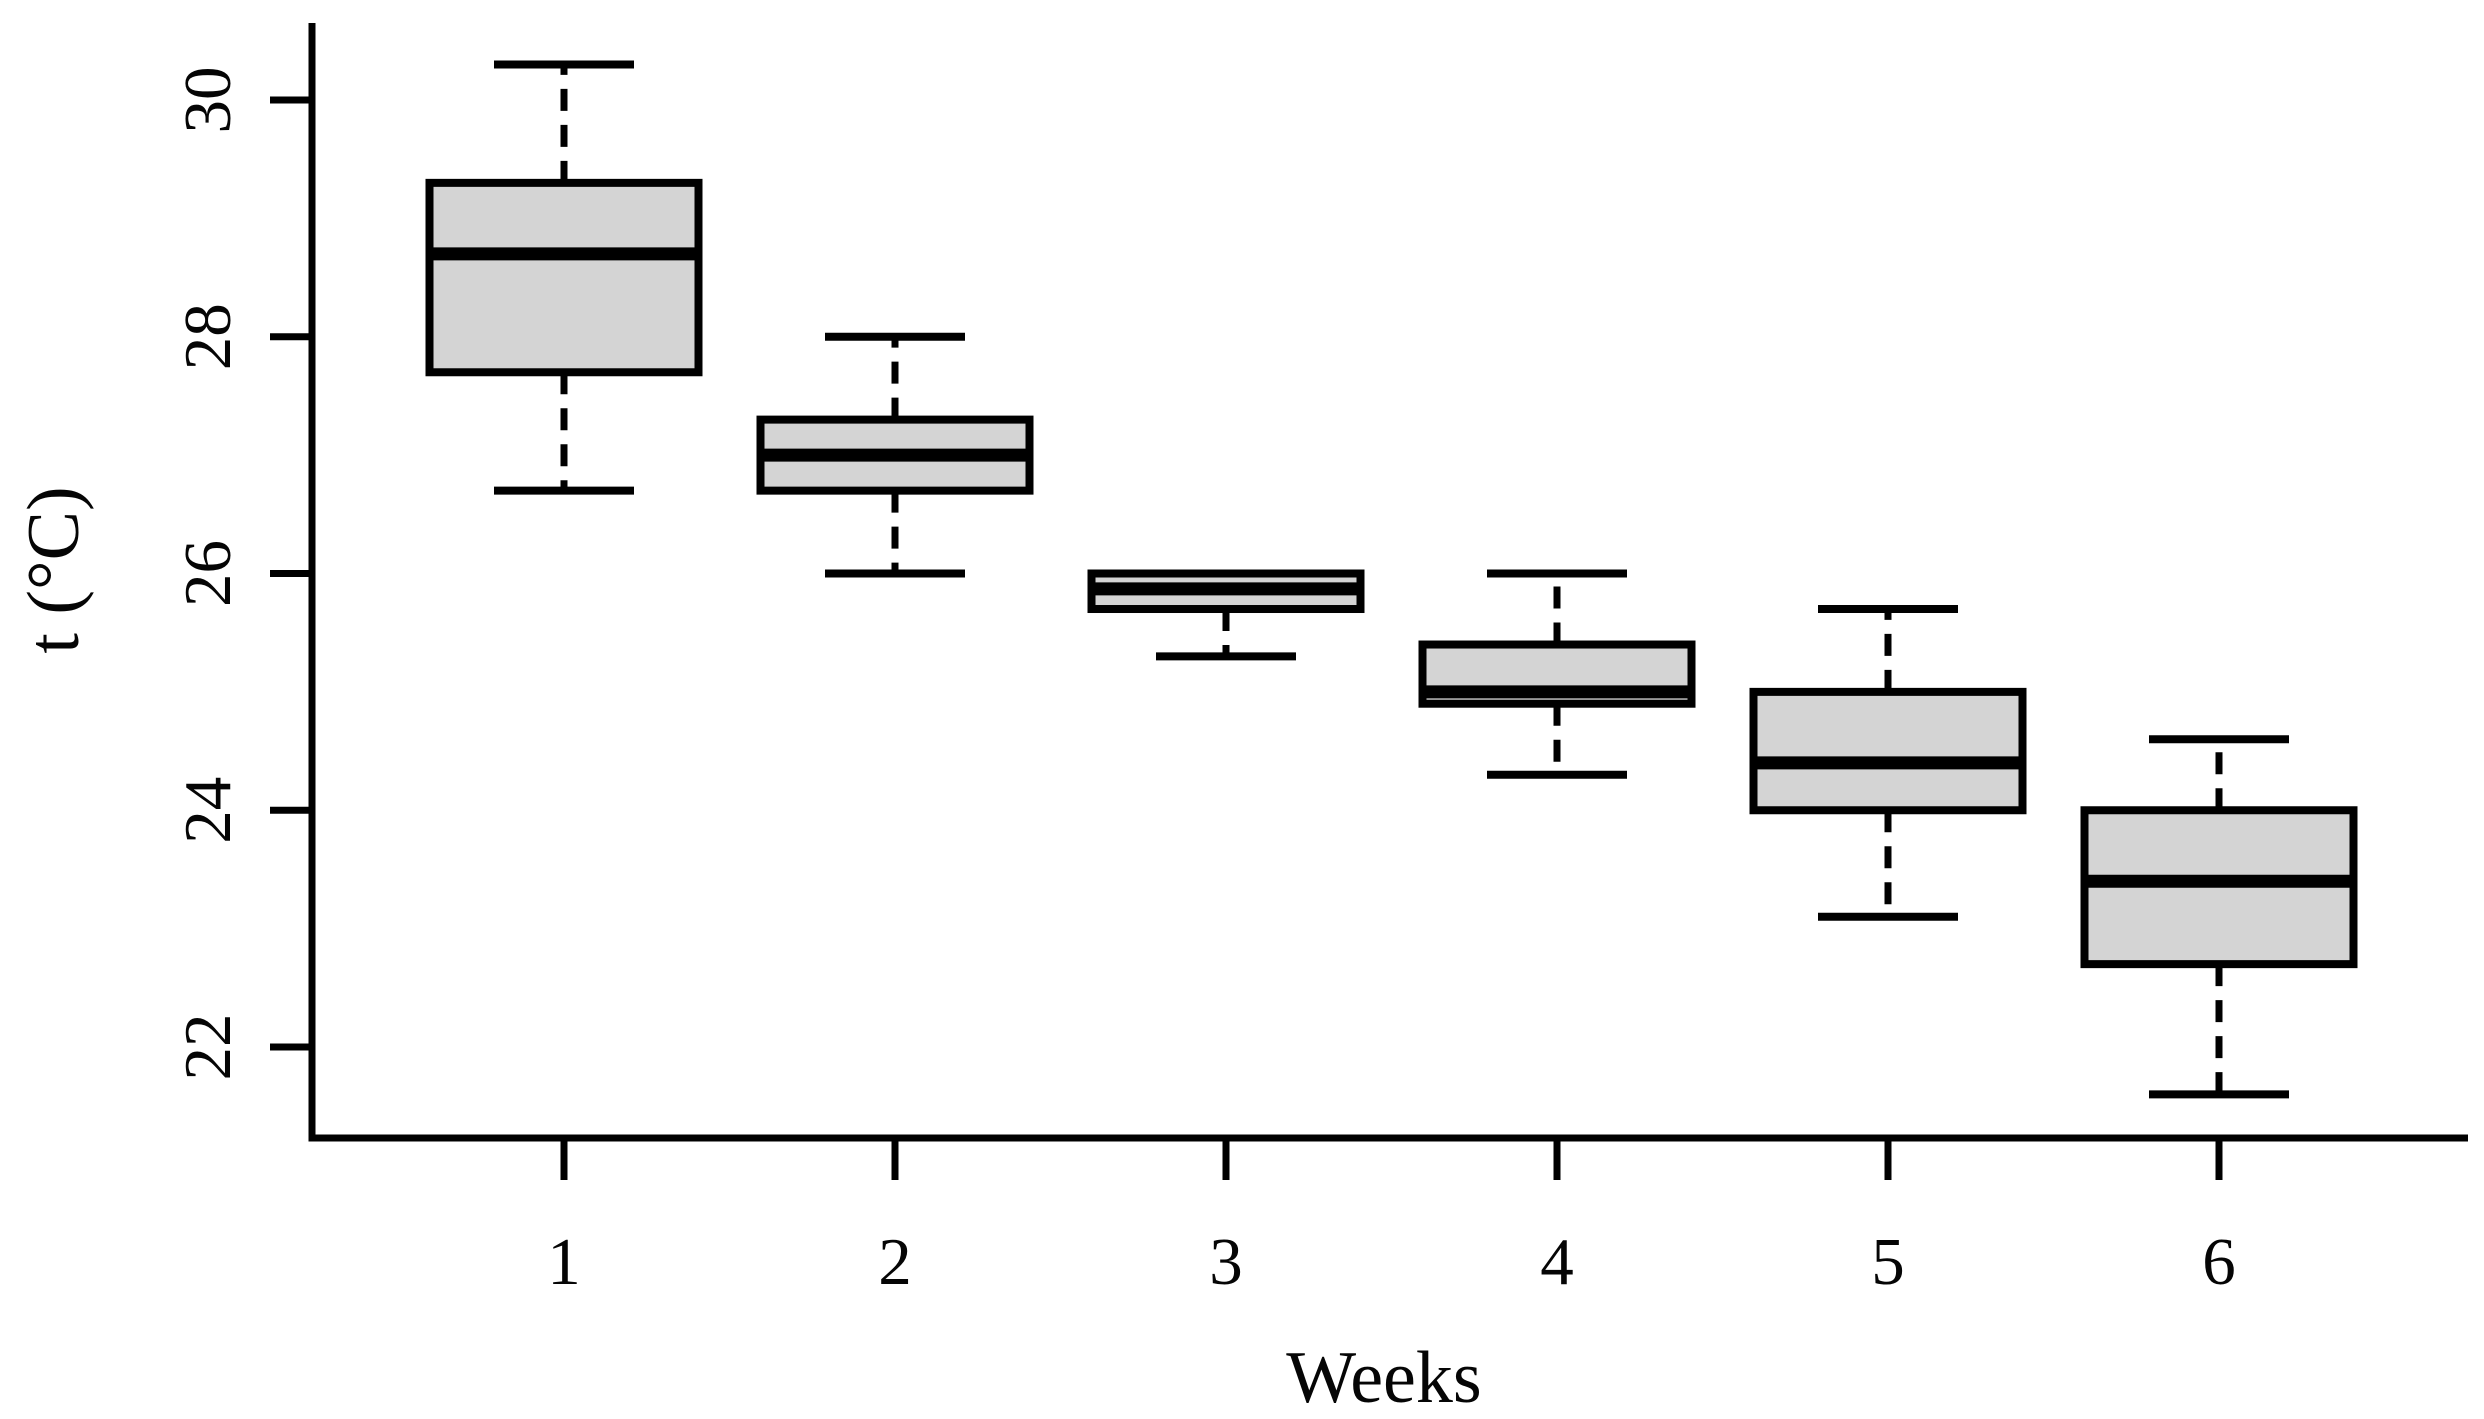 Image resolution: width=2484 pixels, height=1419 pixels. Describe the element at coordinates (564, 277) in the screenshot. I see `boxplot-week-1-box` at that location.